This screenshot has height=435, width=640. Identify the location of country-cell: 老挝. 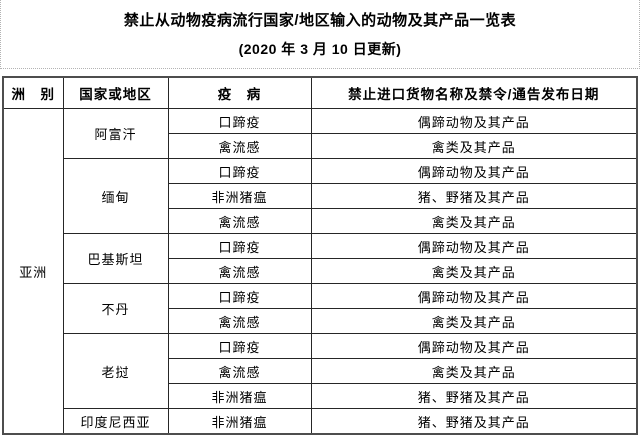
(115, 371).